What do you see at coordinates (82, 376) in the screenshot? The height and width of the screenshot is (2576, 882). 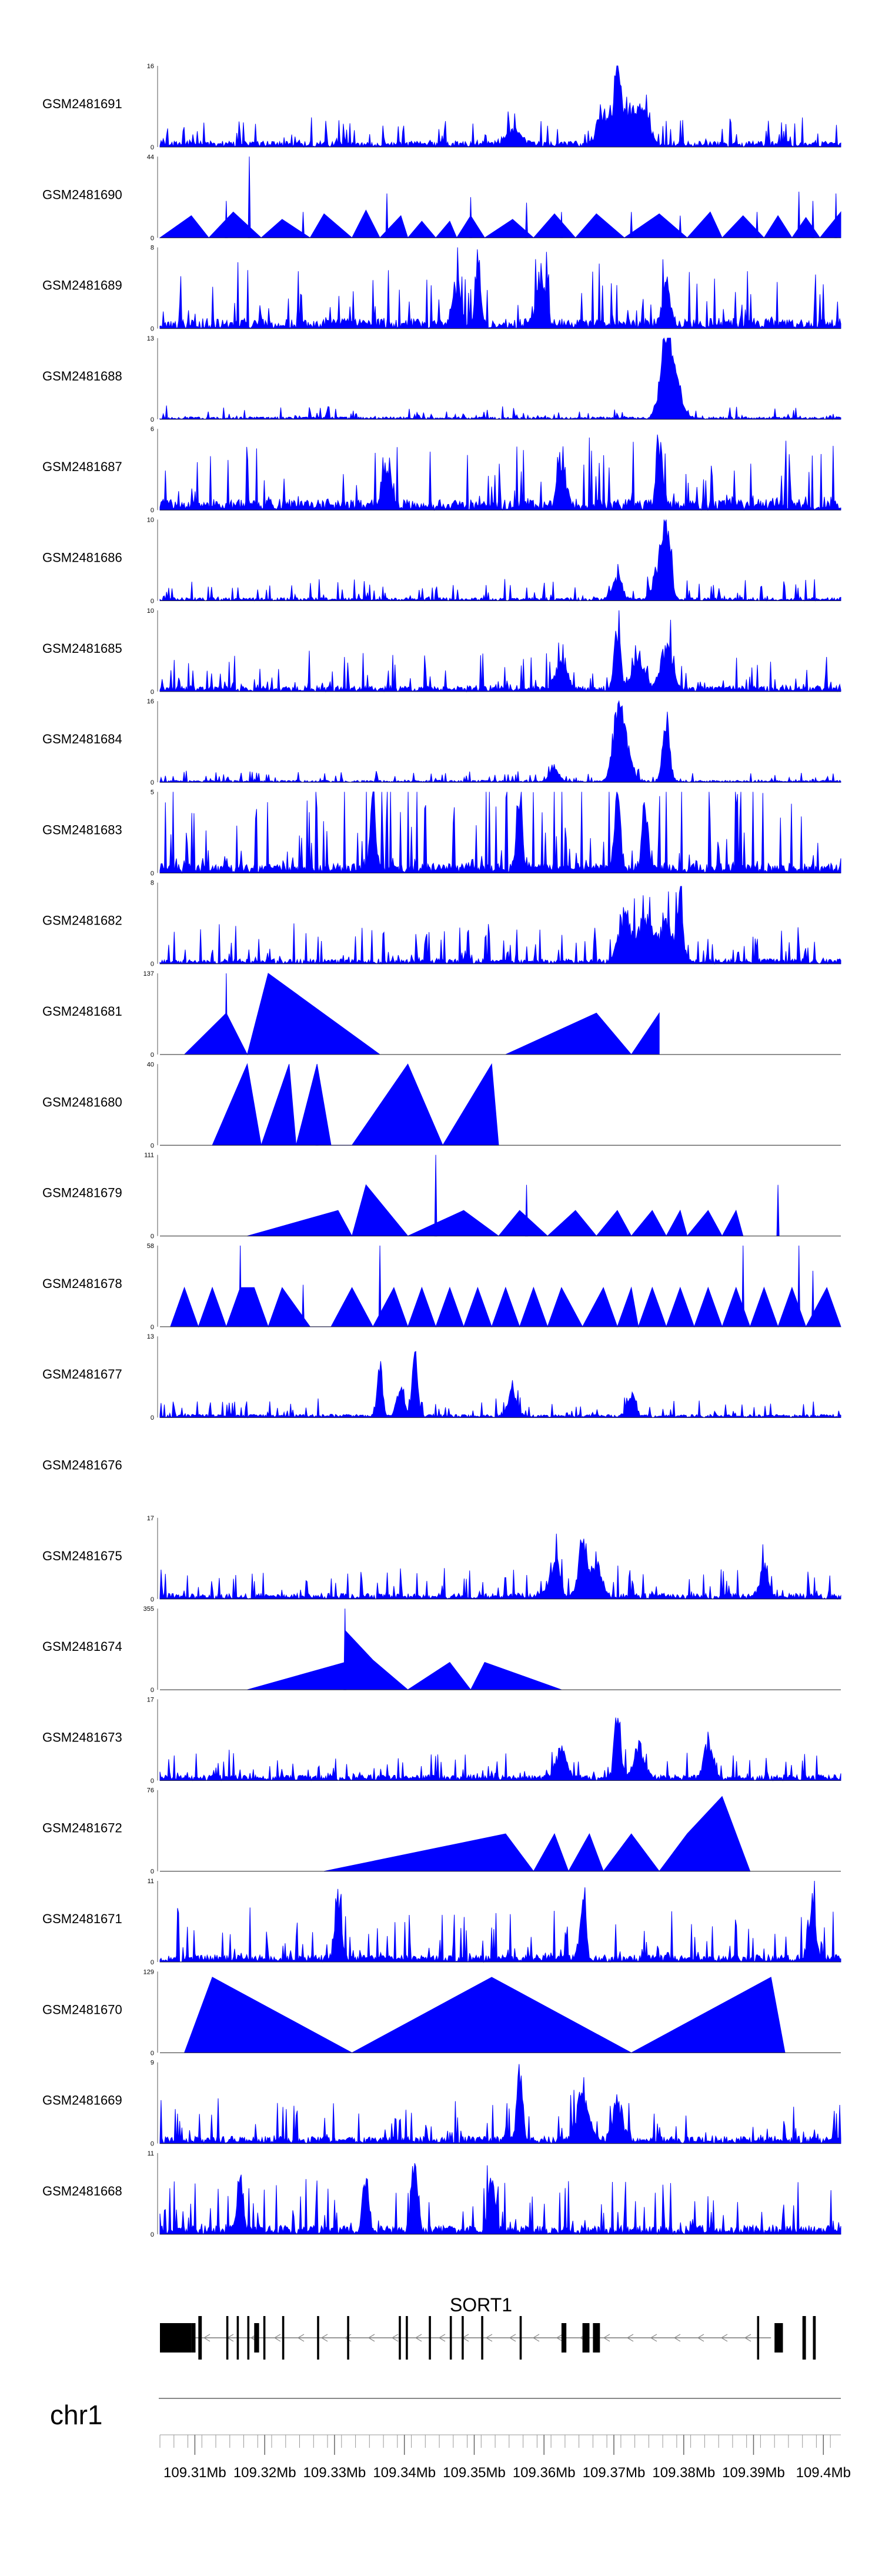 I see `track-label: GSM2481688` at bounding box center [82, 376].